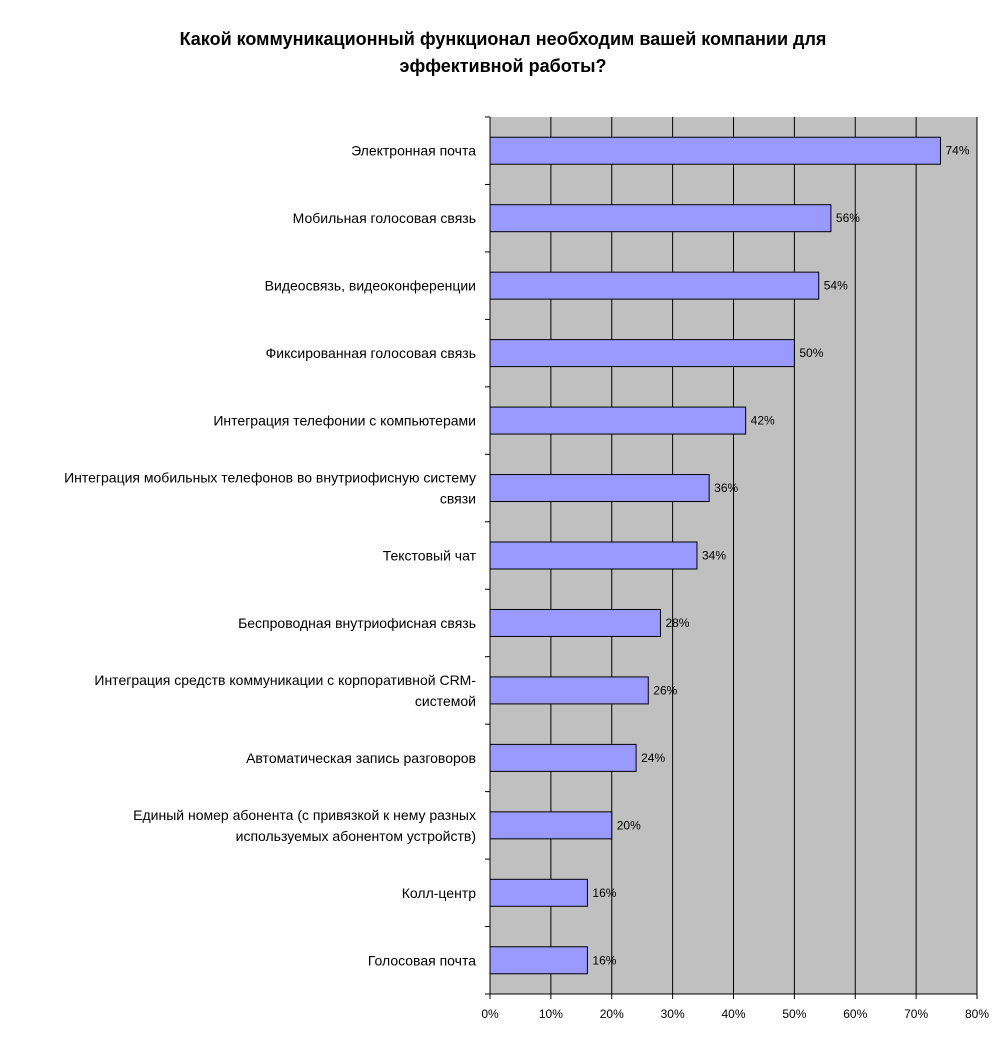 Image resolution: width=1006 pixels, height=1042 pixels. What do you see at coordinates (439, 893) in the screenshot?
I see `category-label: Колл-центр` at bounding box center [439, 893].